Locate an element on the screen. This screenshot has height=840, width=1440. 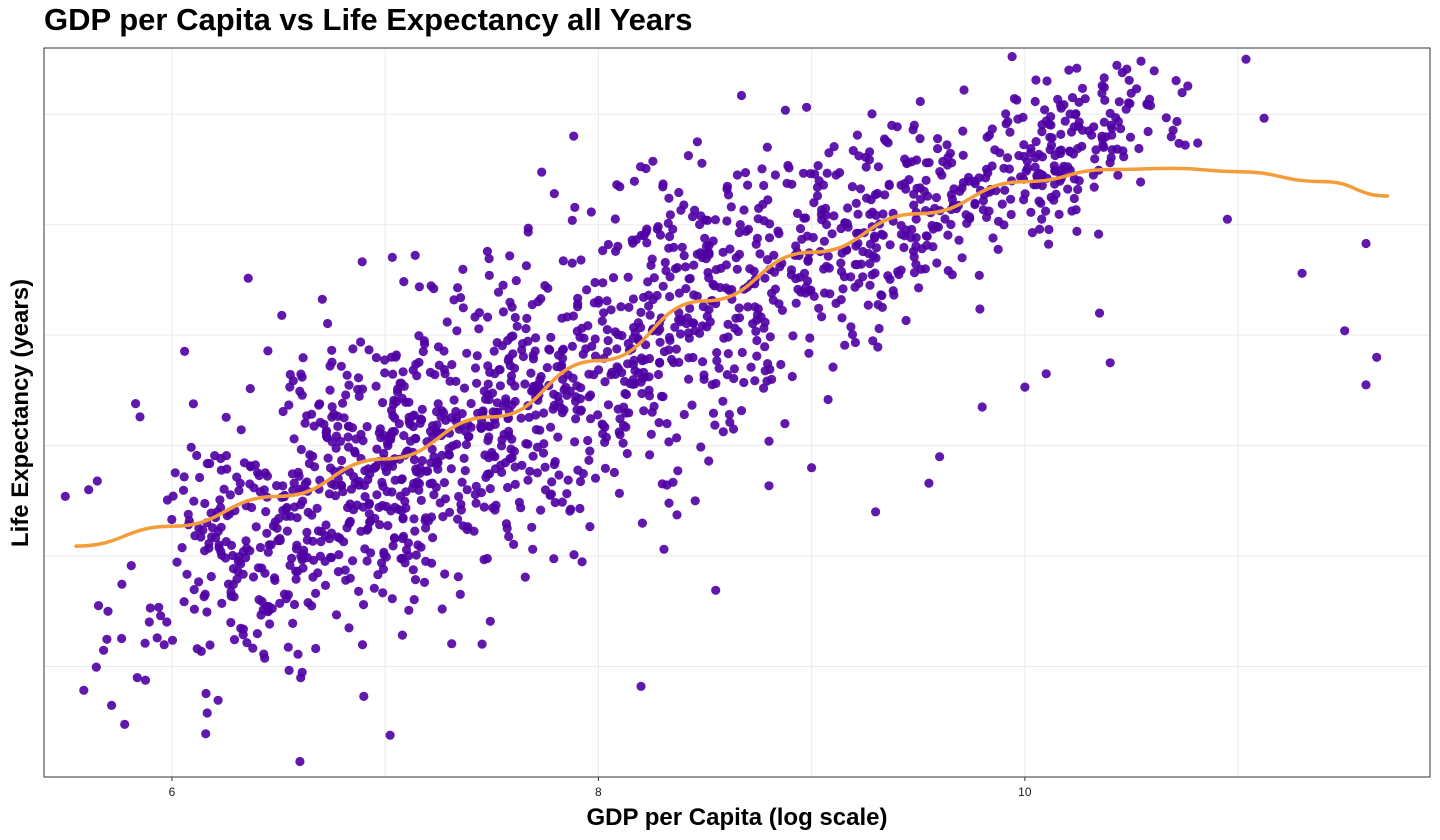
x-axis-ticks: 6 8 10 is located at coordinates (600, 788).